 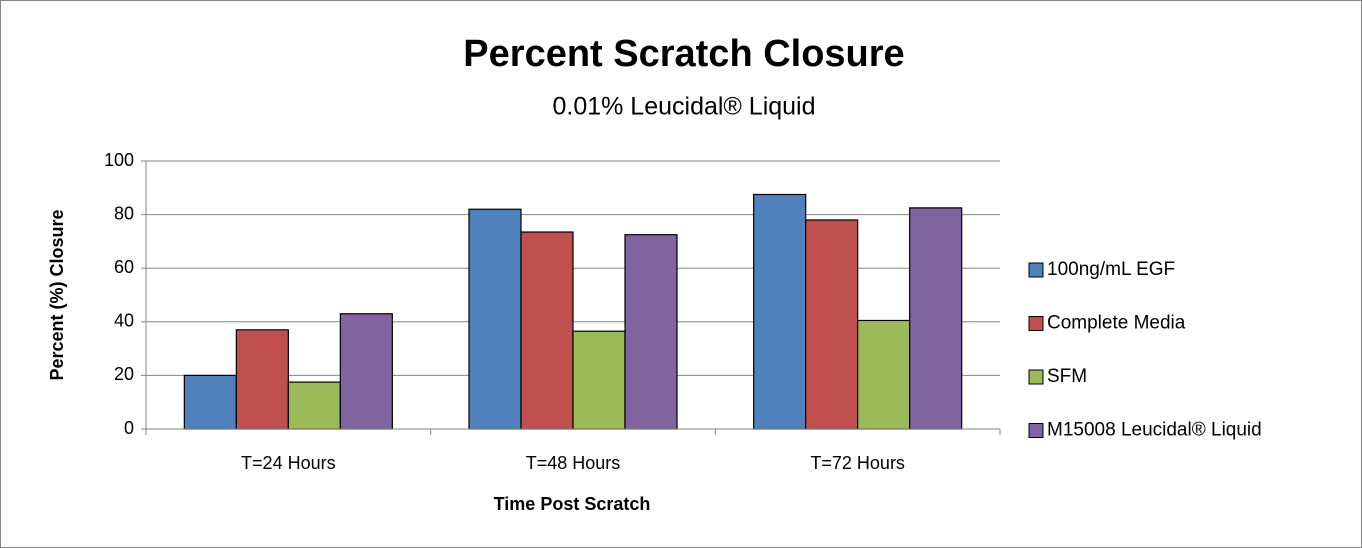 What do you see at coordinates (683, 54) in the screenshot?
I see `chart-title: Percent Scratch Closure` at bounding box center [683, 54].